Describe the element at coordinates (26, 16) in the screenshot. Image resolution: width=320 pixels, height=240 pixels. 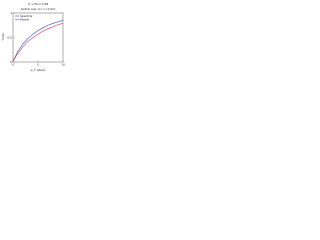
I see `legend-label: Spectral` at that location.